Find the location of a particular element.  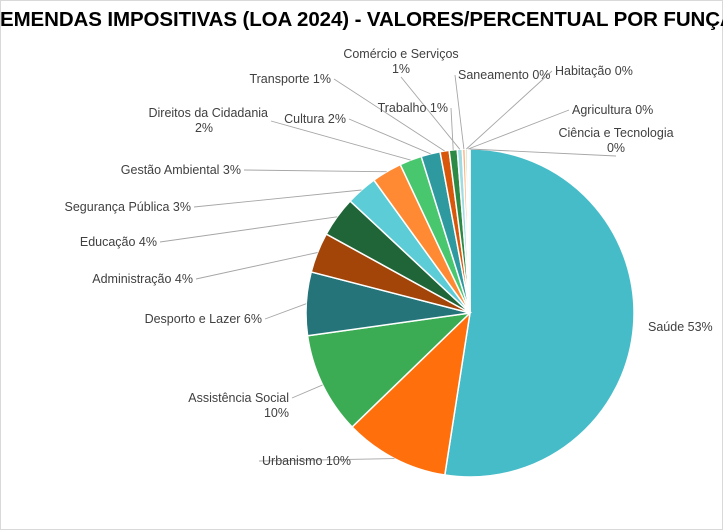

pie-slice-urbanismo is located at coordinates (411, 393).